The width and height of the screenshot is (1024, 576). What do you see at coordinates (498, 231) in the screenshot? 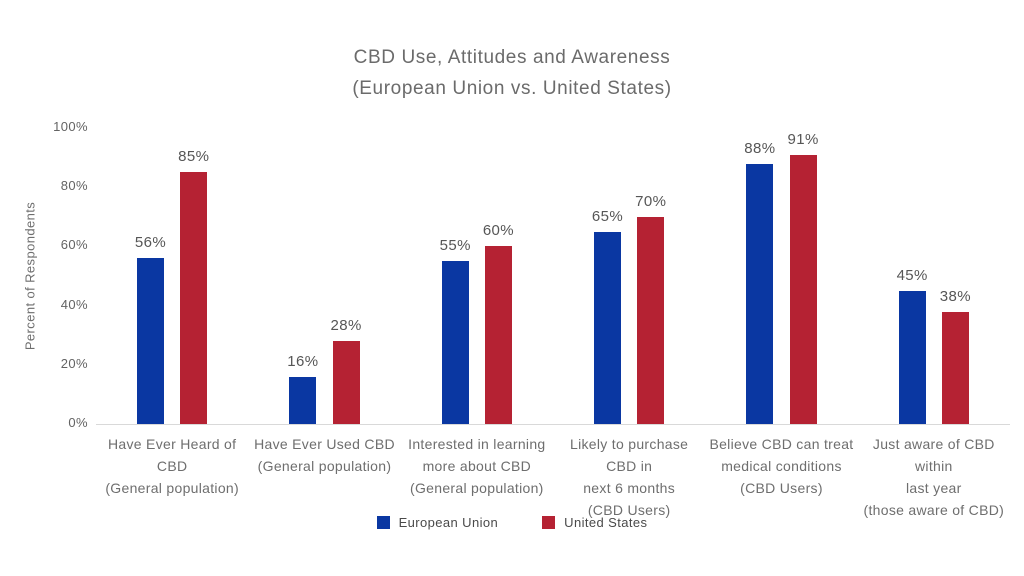
I see `bar-value-label: 60%` at bounding box center [498, 231].